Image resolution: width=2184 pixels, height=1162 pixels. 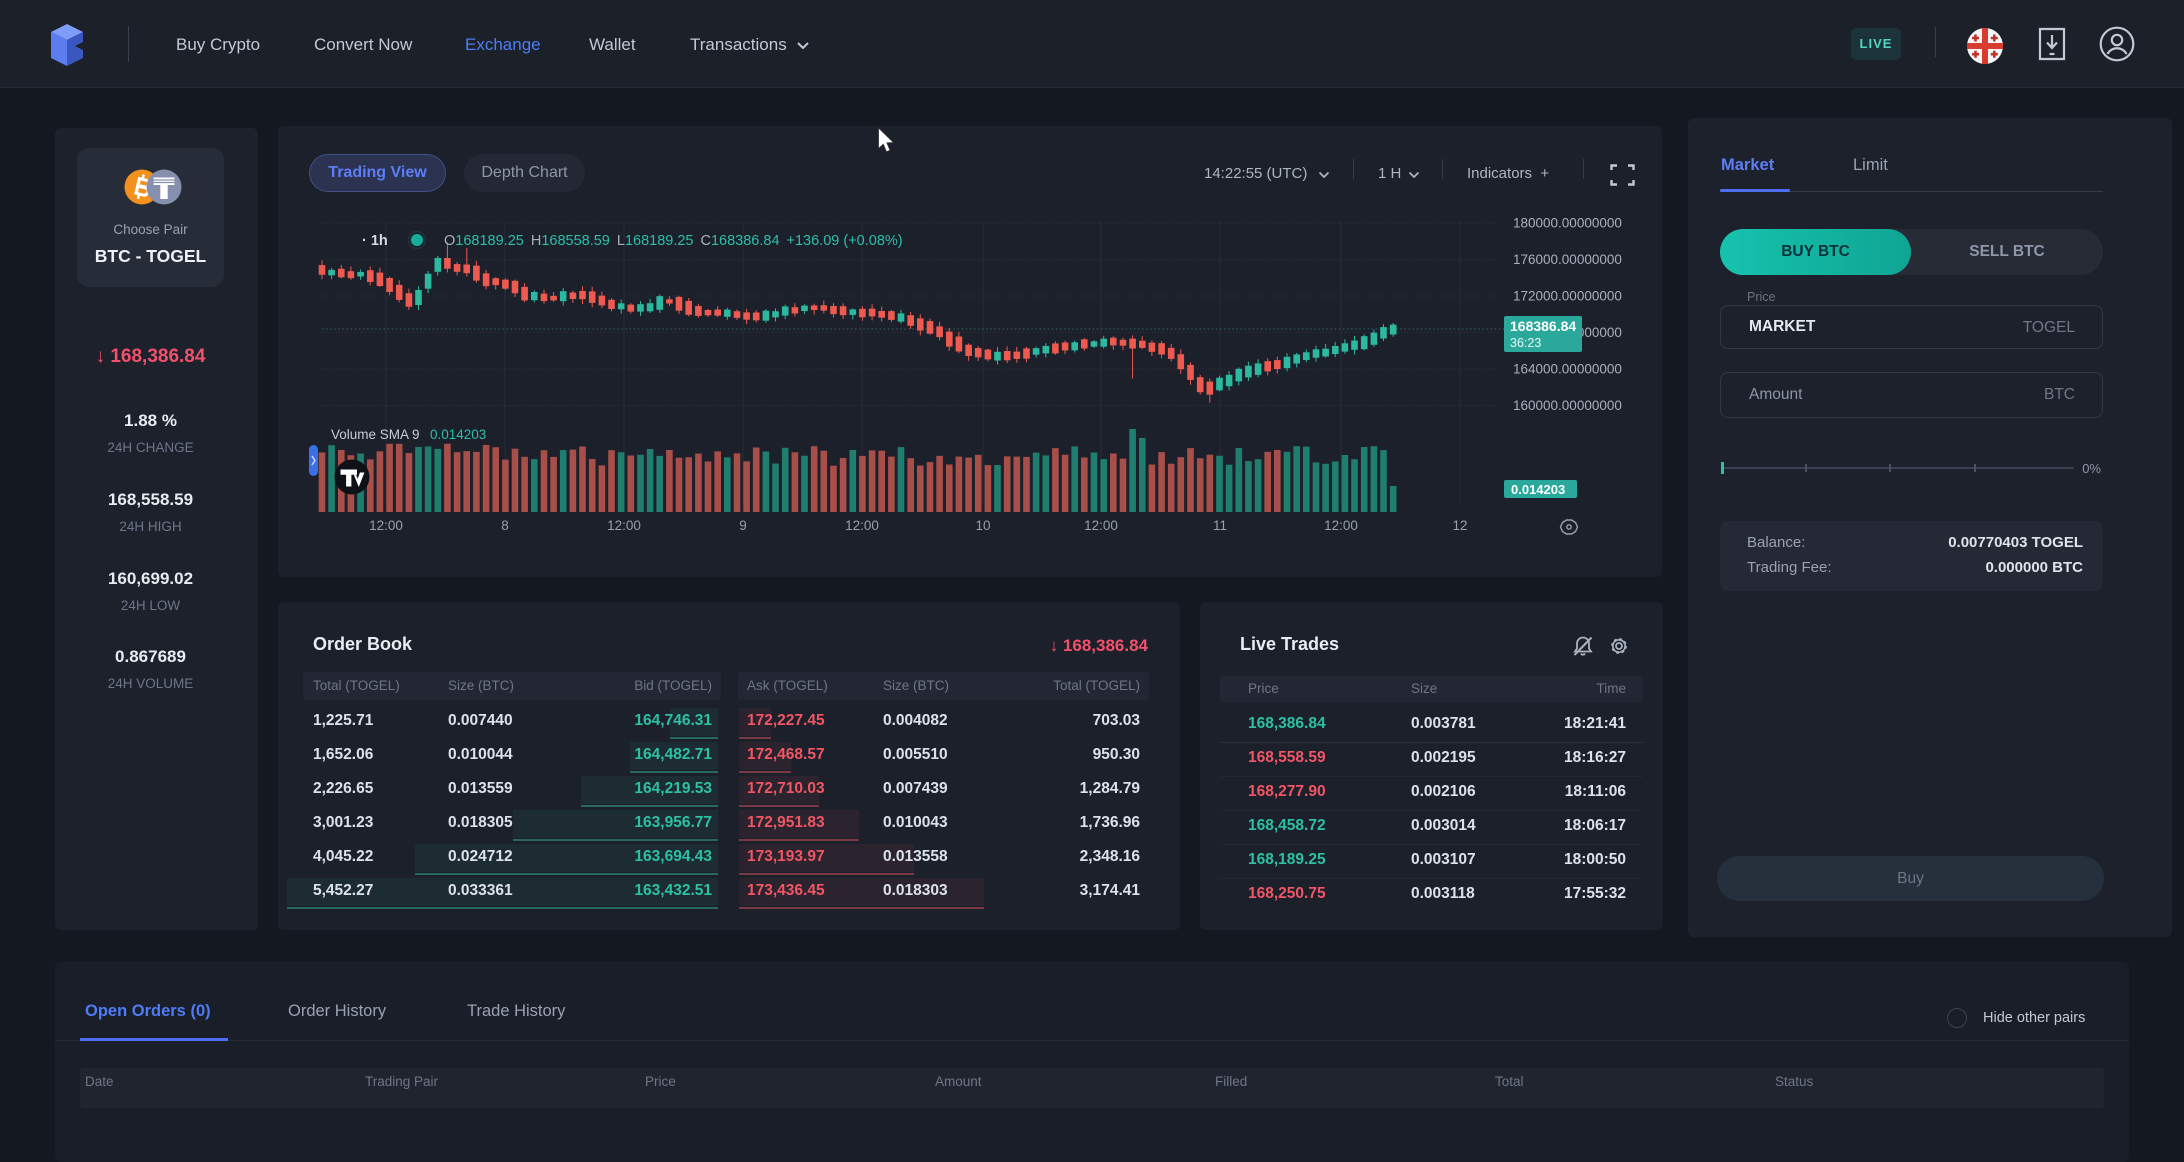 I want to click on svg-text: 12, so click(x=1459, y=525).